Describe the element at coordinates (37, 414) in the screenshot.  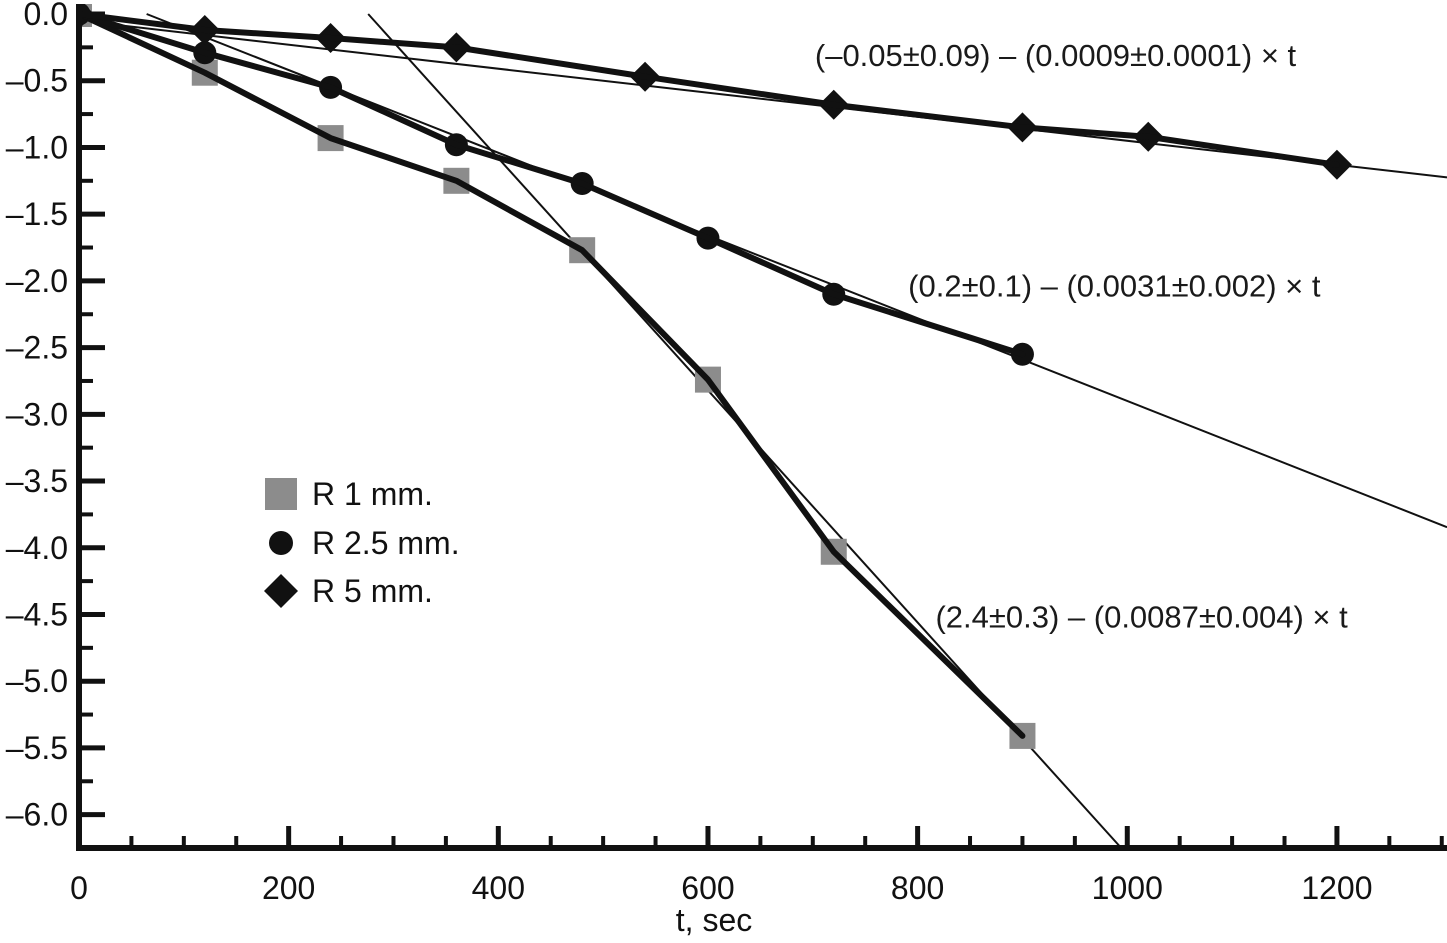
I see `y-tick-label: –3.0` at that location.